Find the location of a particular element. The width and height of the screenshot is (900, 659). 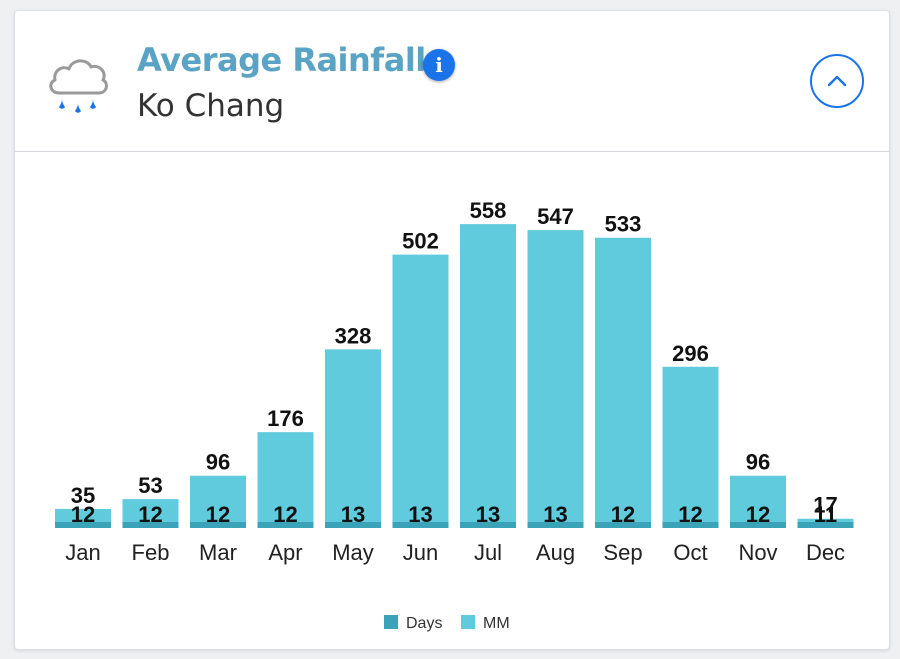

location-name: Ko Chang is located at coordinates (211, 106).